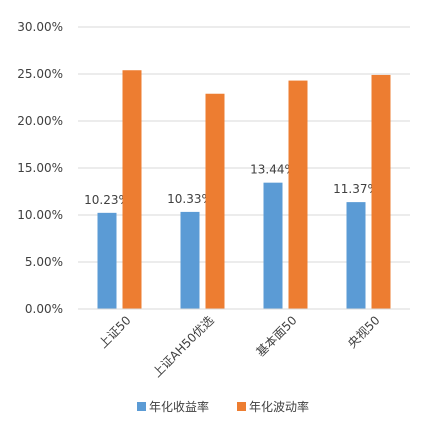 This screenshot has height=429, width=432. Describe the element at coordinates (183, 346) in the screenshot. I see `category-label: 上证AH50优选` at that location.